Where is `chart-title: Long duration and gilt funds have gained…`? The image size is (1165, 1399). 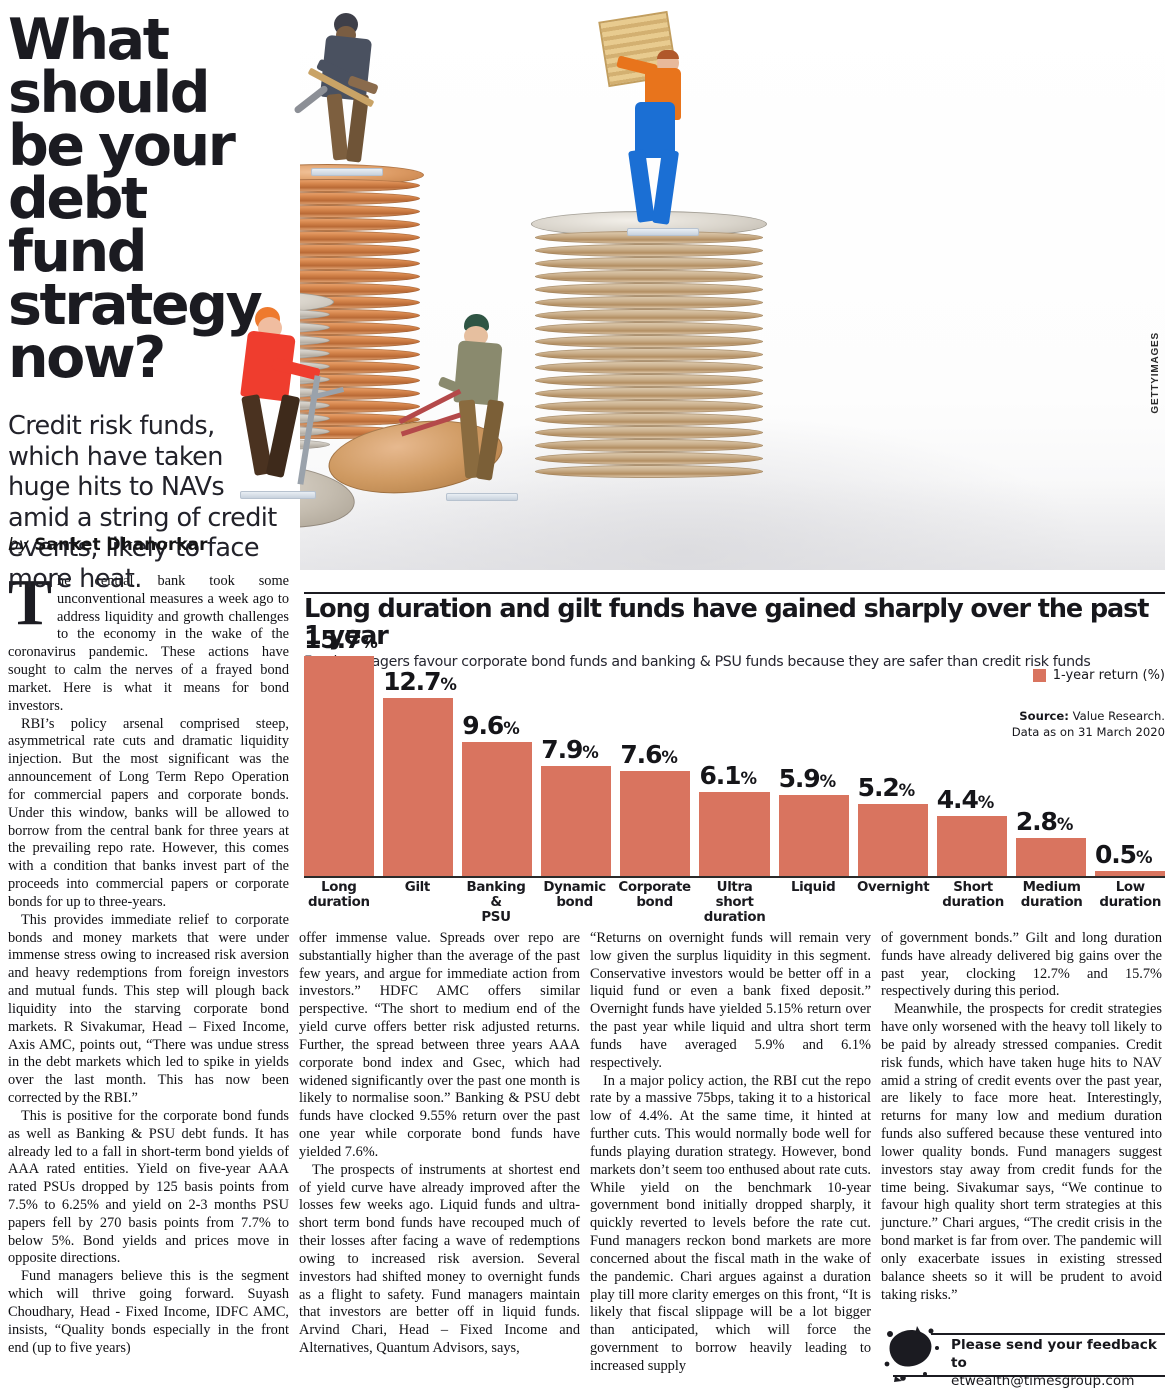
chart-title: Long duration and gilt funds have gained… is located at coordinates (726, 622).